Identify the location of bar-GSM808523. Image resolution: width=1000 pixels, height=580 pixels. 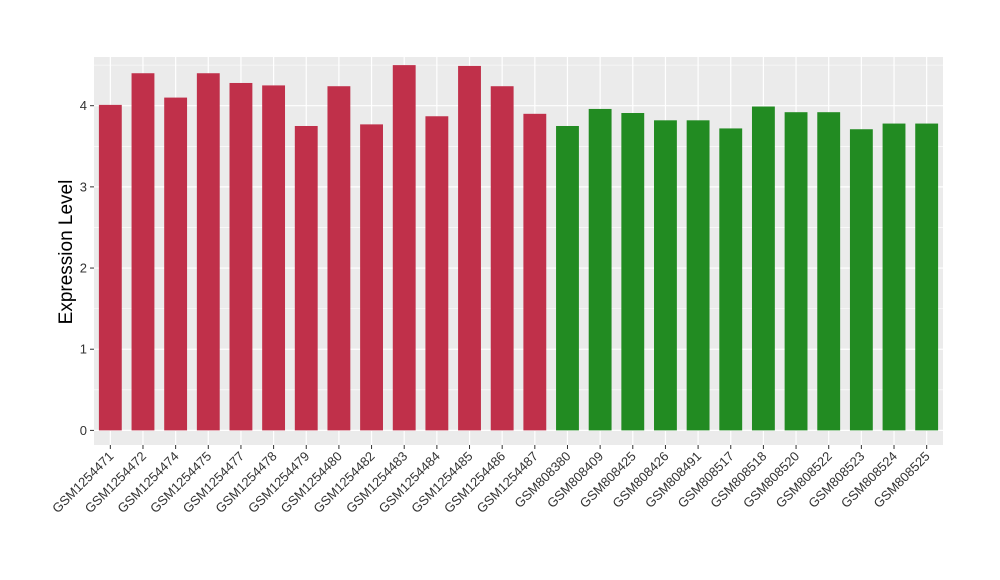
(861, 280).